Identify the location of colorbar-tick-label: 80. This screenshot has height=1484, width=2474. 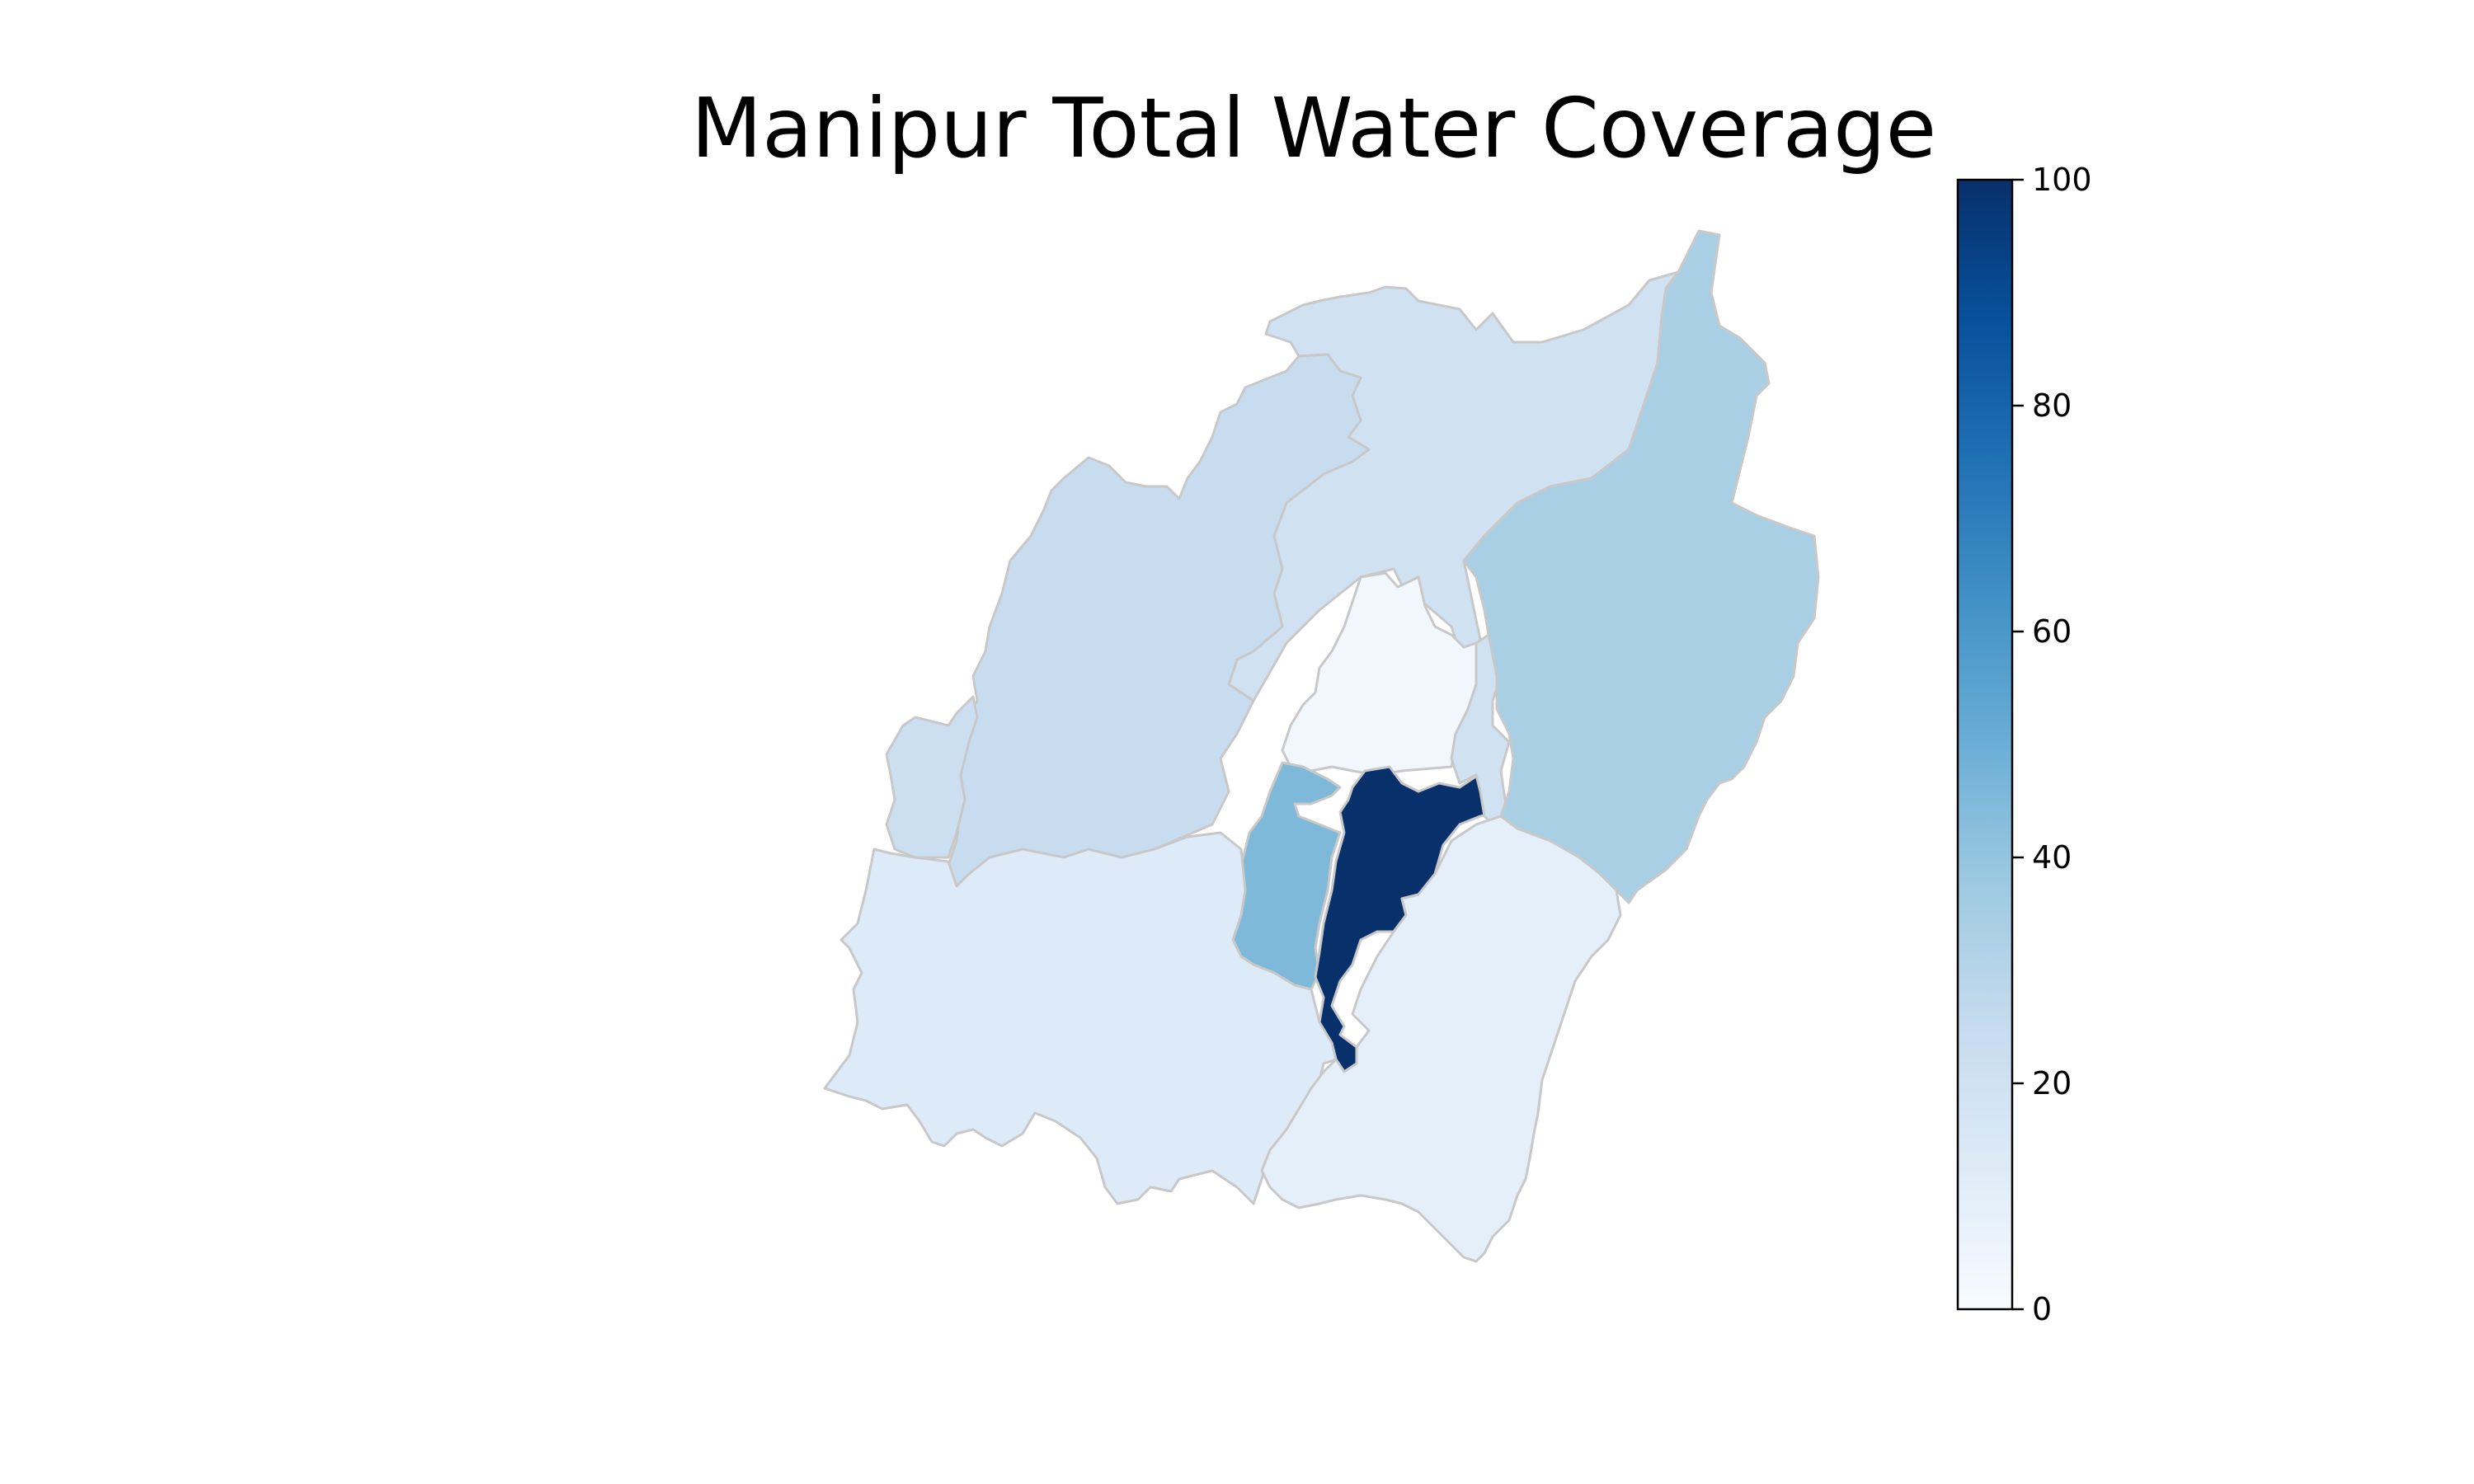
(2052, 405).